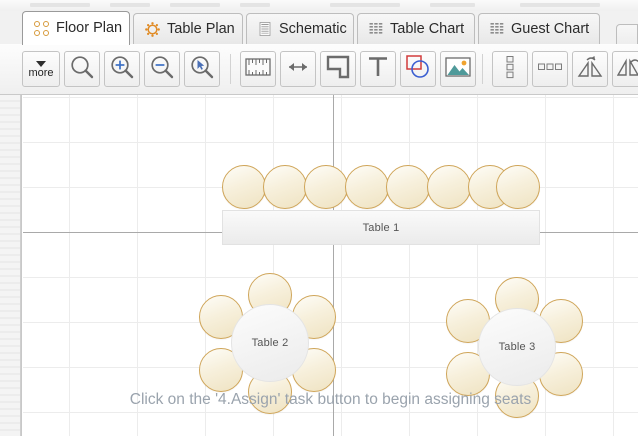  I want to click on main-toolbar: more, so click(319, 69).